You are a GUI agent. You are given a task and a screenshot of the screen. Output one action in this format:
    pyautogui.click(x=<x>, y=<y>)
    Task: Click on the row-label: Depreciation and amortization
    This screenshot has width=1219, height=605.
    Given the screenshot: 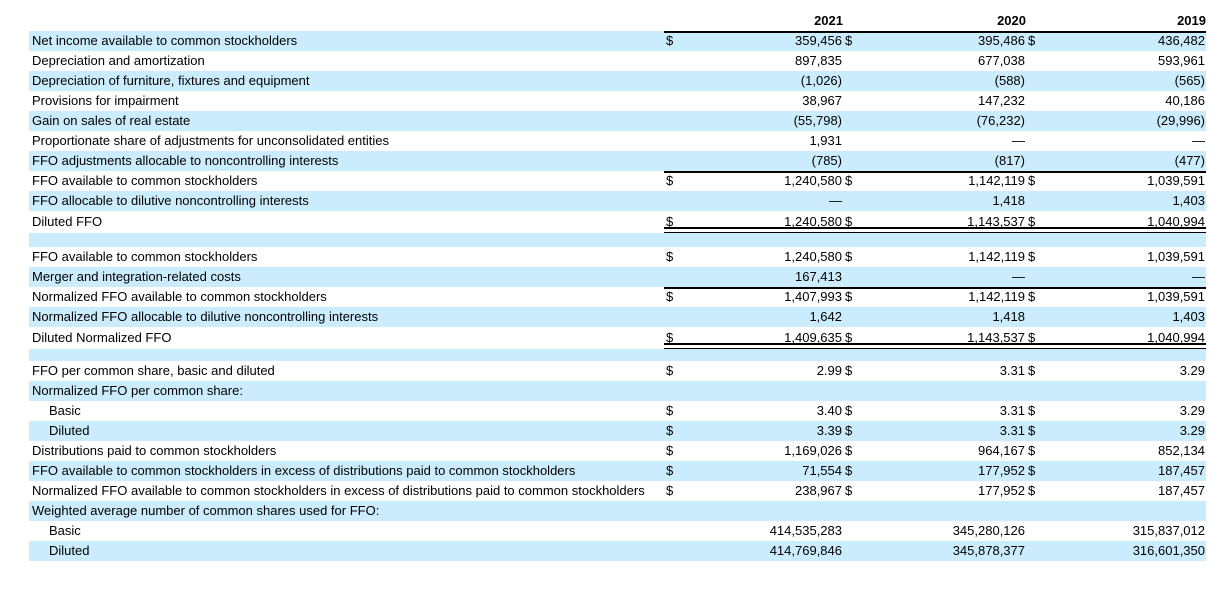 What is the action you would take?
    pyautogui.click(x=346, y=61)
    